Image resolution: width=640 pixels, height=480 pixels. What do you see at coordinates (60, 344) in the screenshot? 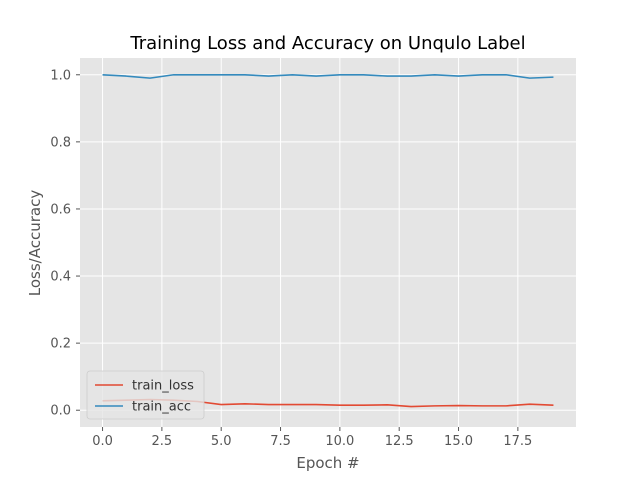
I see `y-tick-label: 0.2` at bounding box center [60, 344].